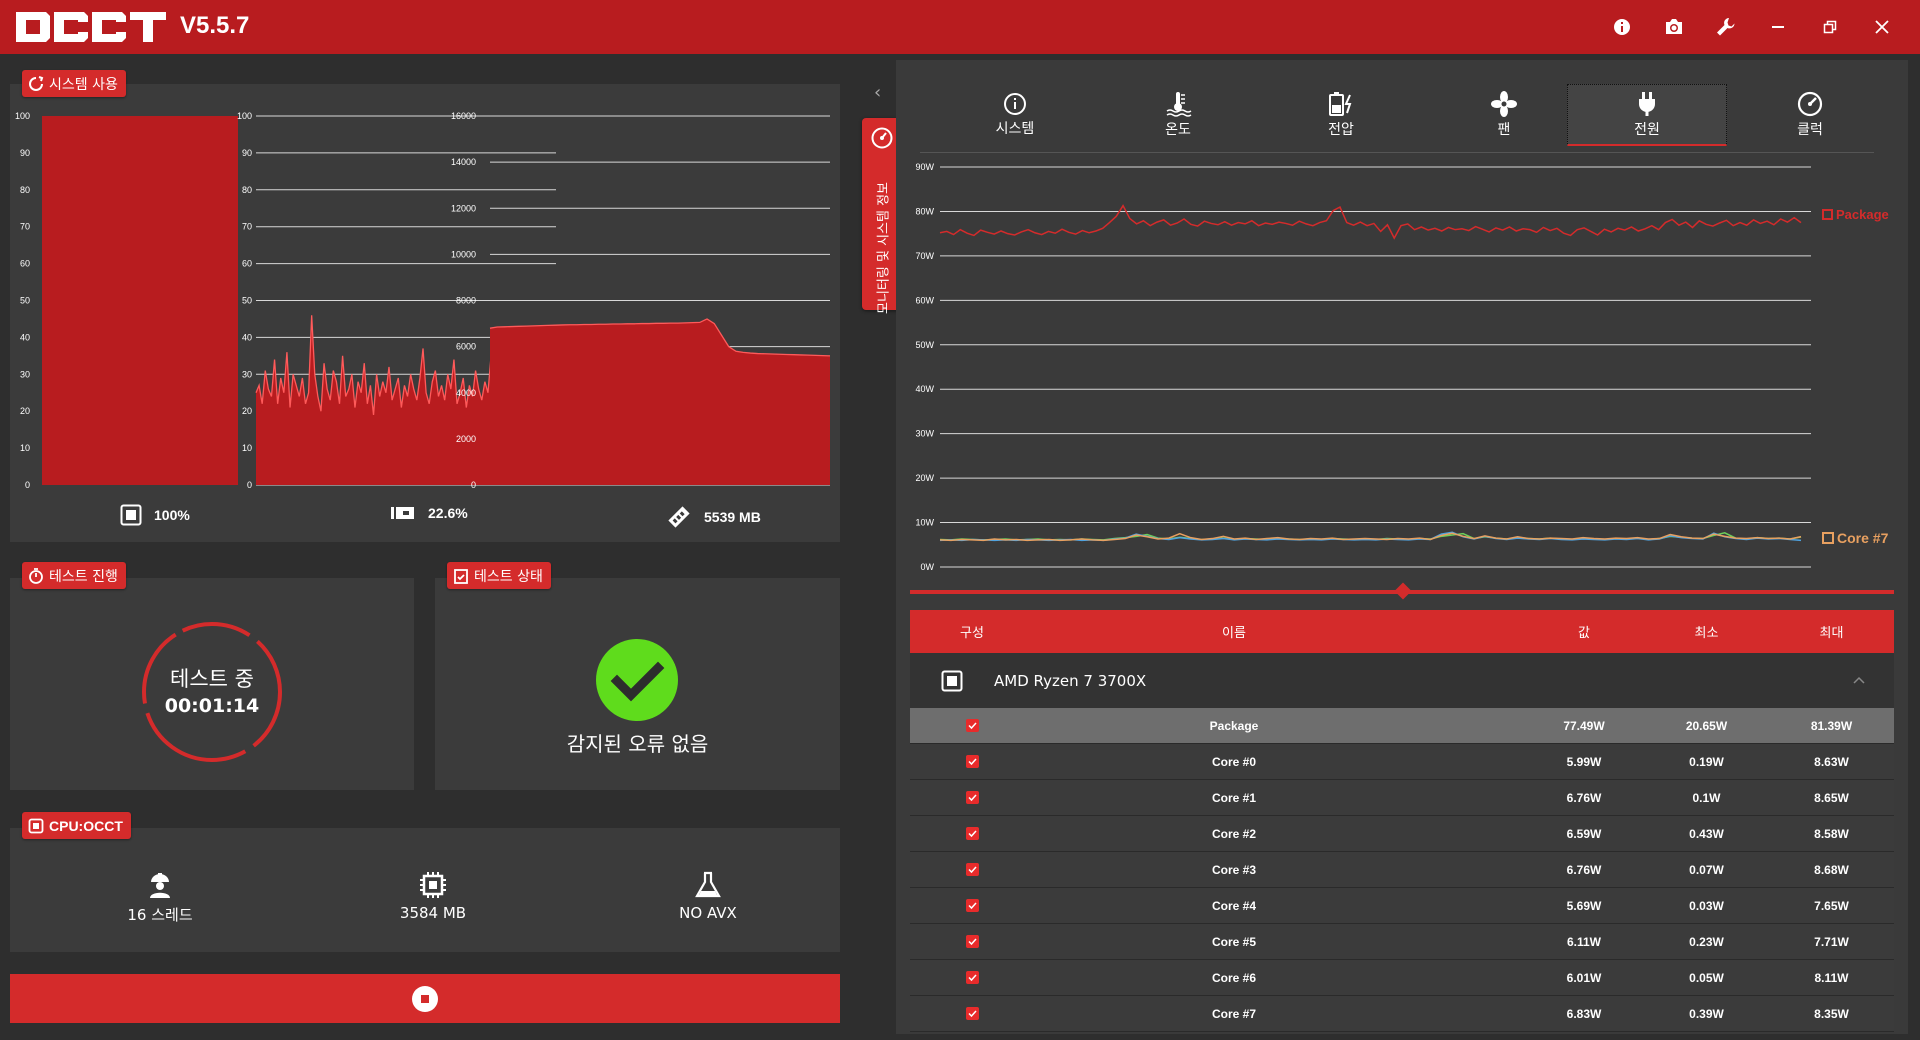  I want to click on row-name: Package, so click(1234, 725).